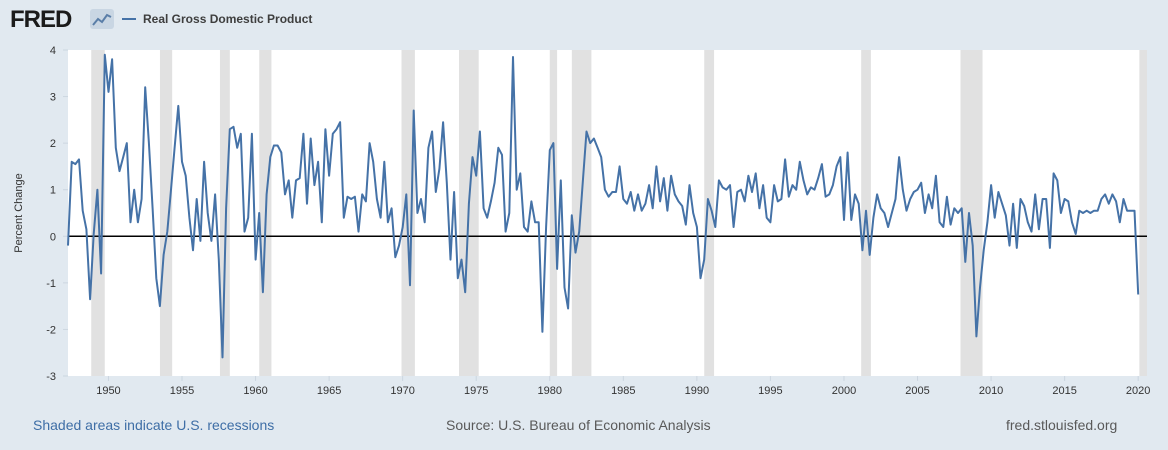  I want to click on x-tick-label: 2010, so click(991, 391).